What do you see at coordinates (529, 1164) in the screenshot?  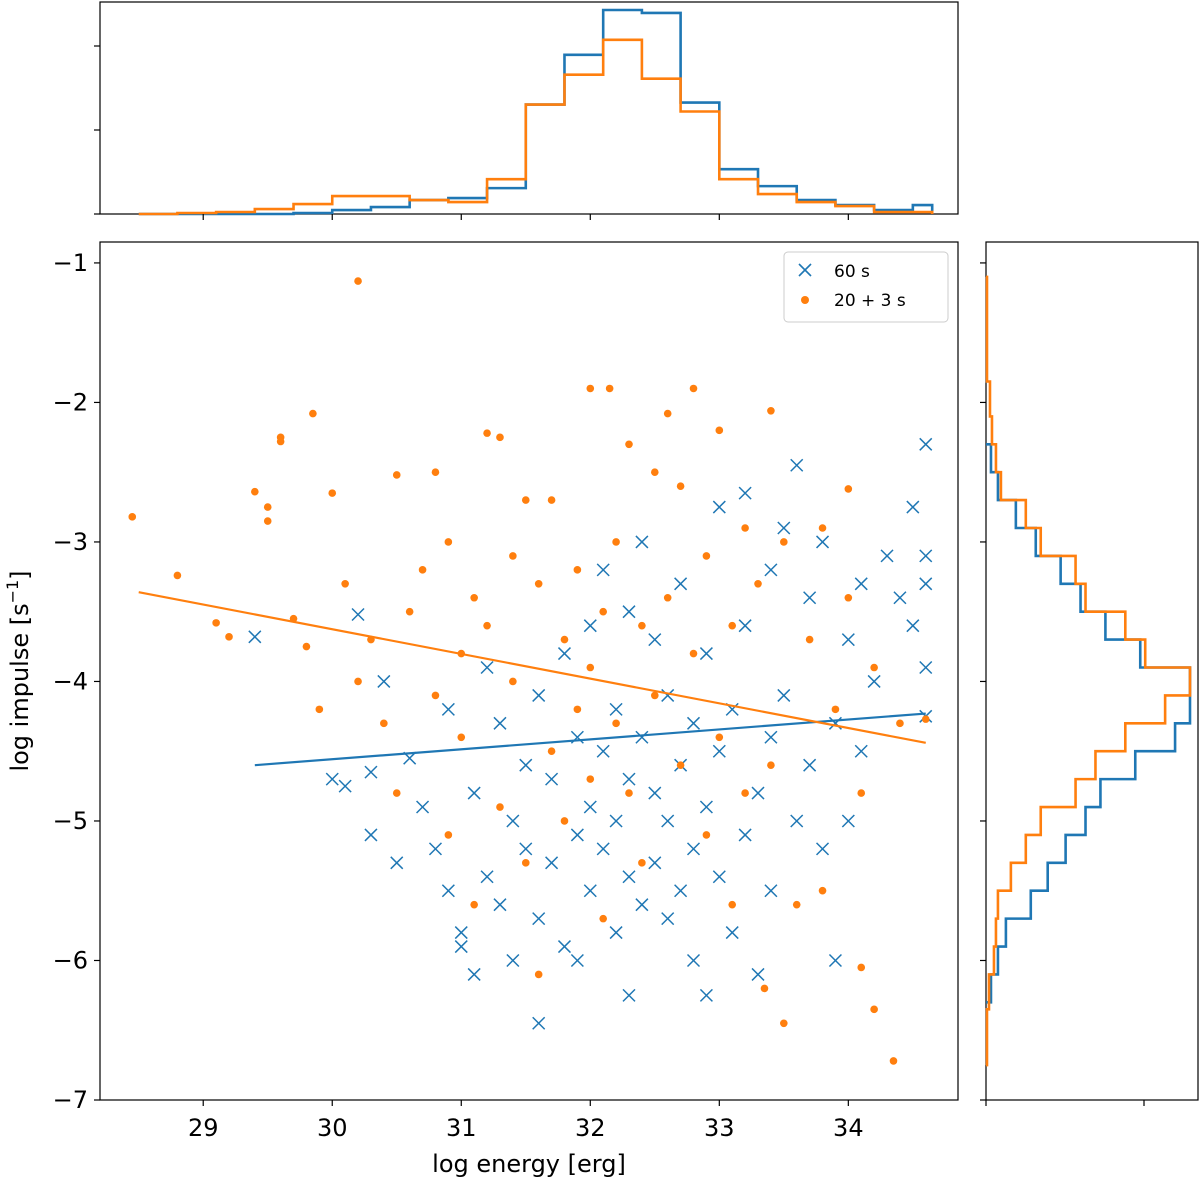 I see `x-axis-label: log energy [erg]` at bounding box center [529, 1164].